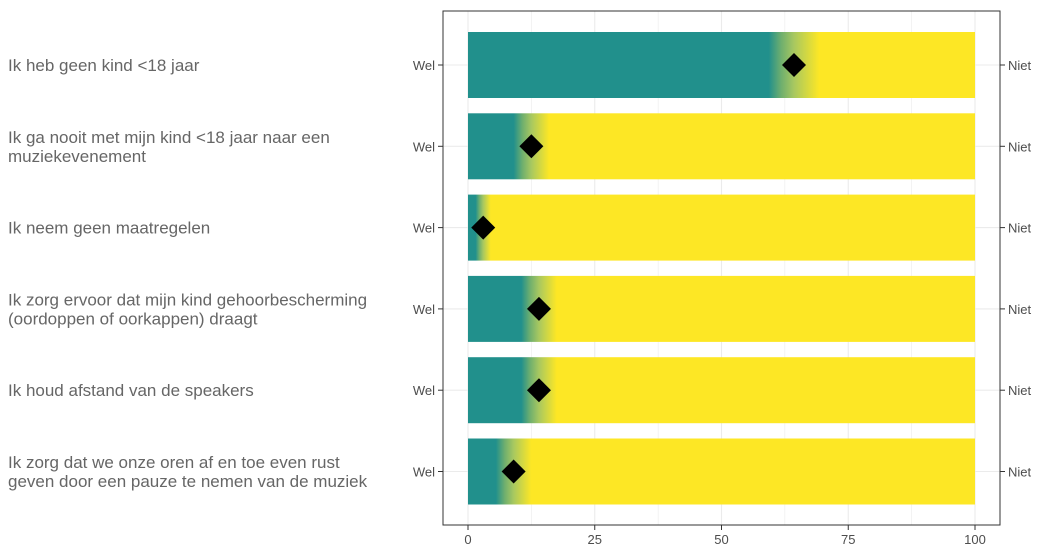 This screenshot has width=1038, height=549. Describe the element at coordinates (104, 65) in the screenshot. I see `category-label: Ik heb geen kind <18 jaar` at that location.